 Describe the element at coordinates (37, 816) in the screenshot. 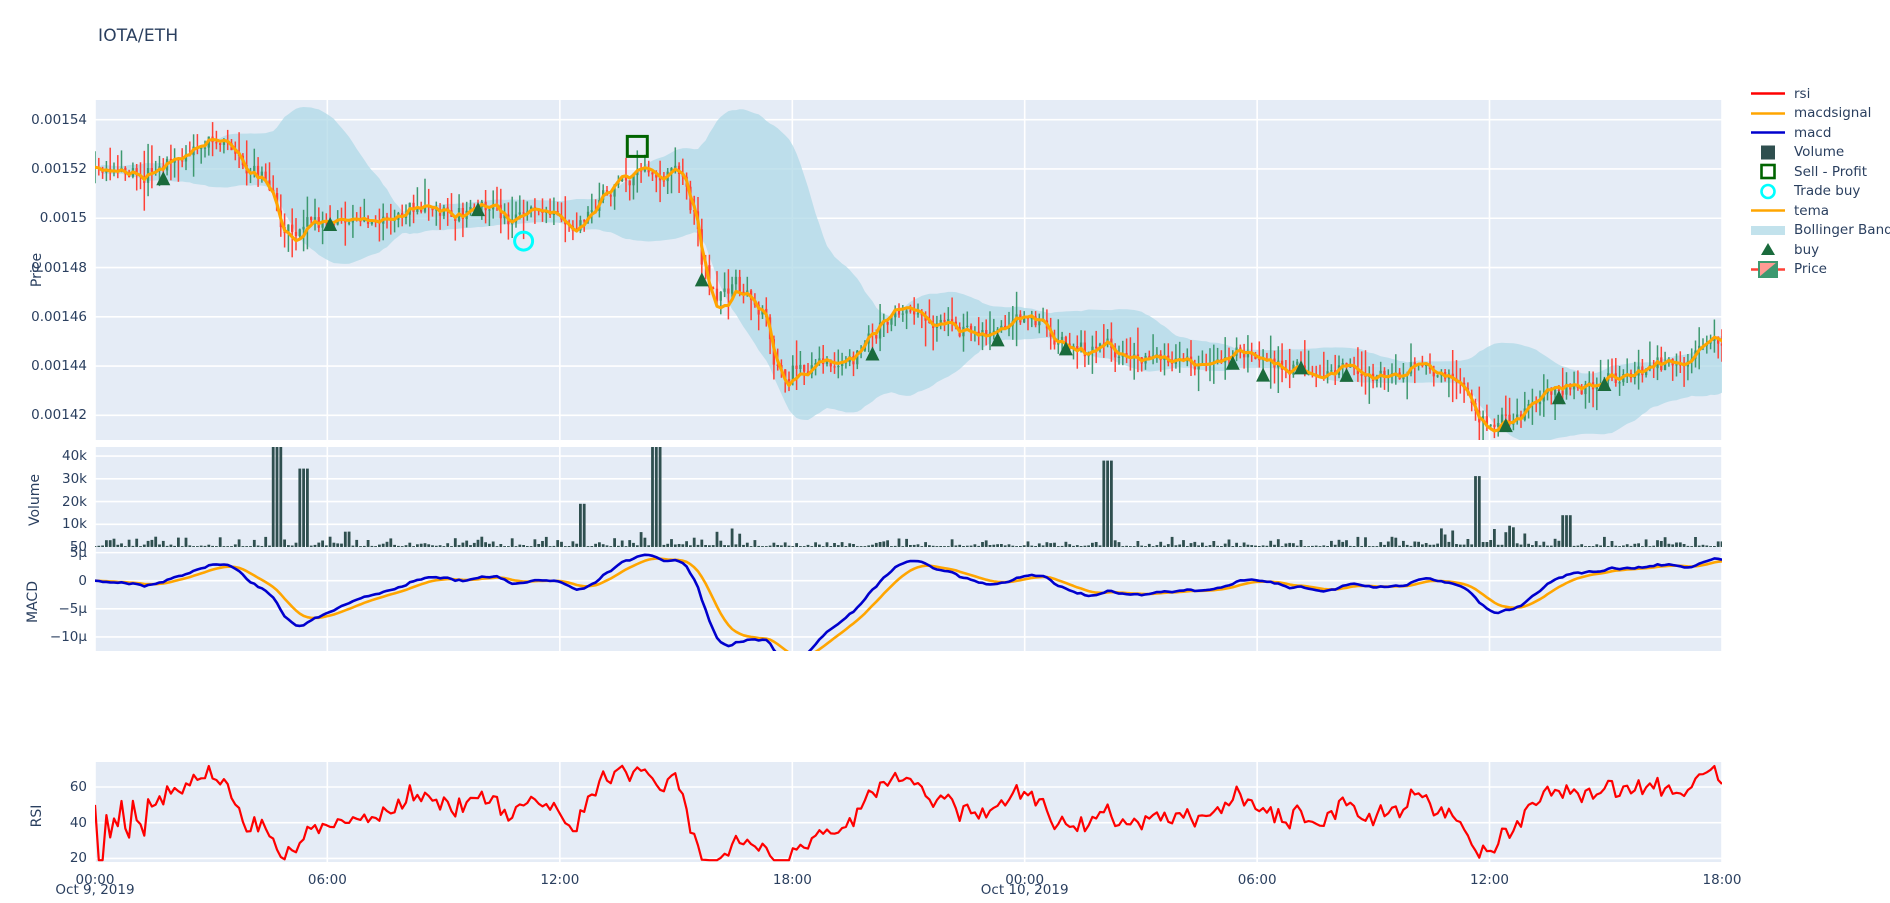

I see `rsi-axis-label: RSI` at that location.